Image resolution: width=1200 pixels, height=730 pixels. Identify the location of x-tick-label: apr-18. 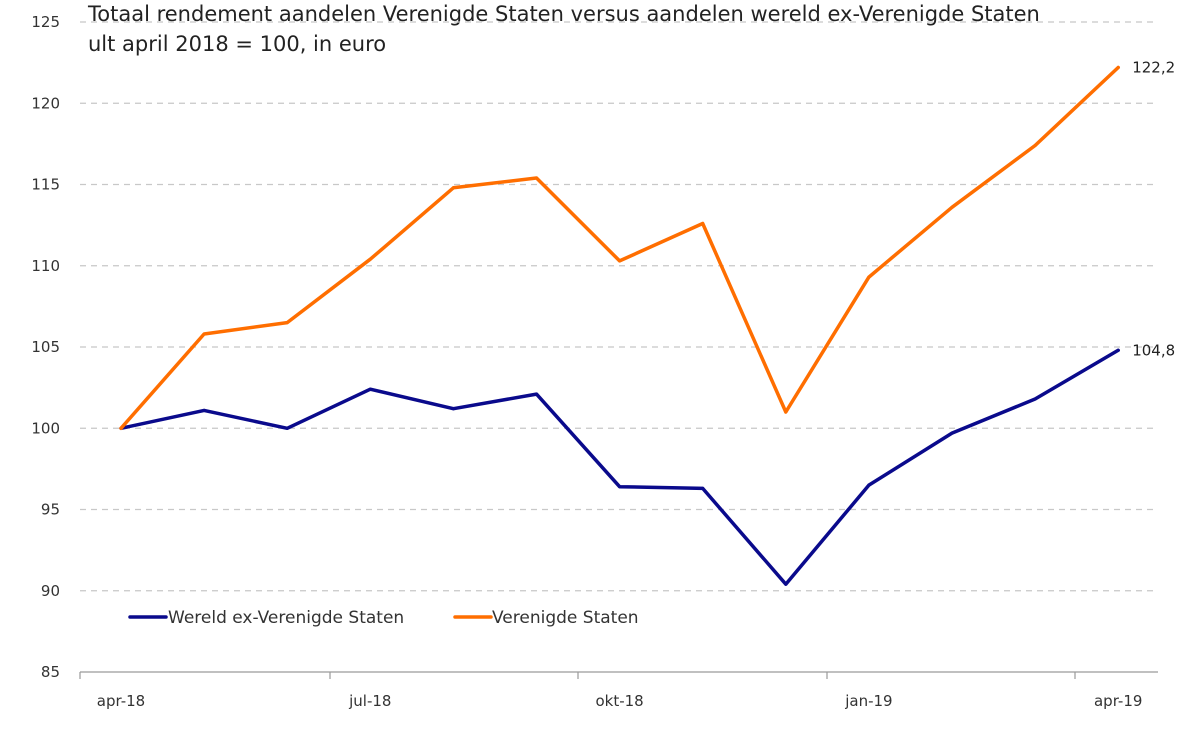
(121, 701).